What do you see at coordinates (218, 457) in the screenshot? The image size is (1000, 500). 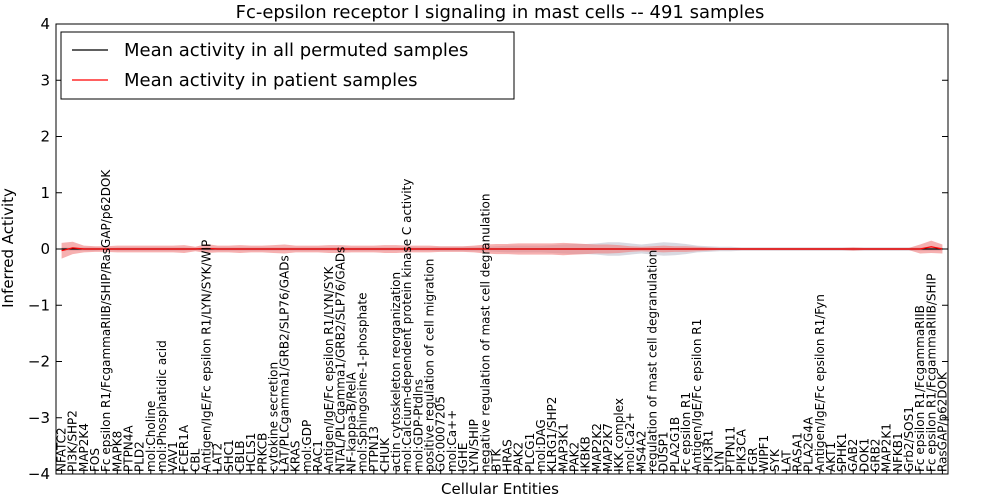 I see `x-tick-label: LAT2` at bounding box center [218, 457].